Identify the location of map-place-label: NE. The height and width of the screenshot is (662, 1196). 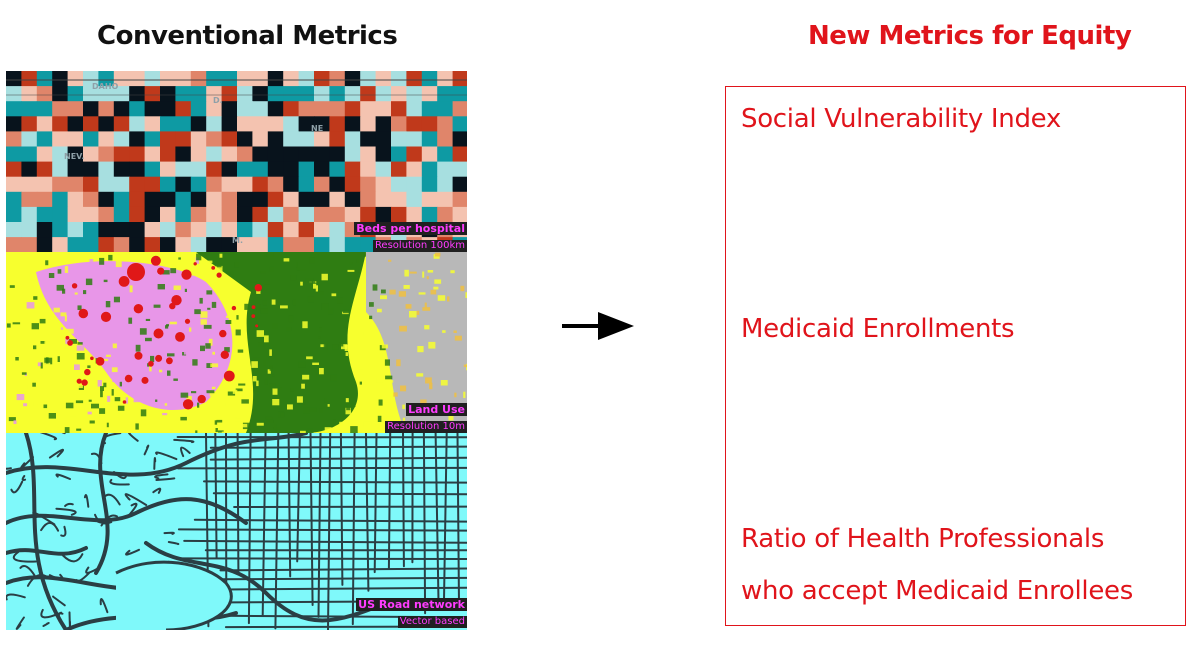
(317, 128).